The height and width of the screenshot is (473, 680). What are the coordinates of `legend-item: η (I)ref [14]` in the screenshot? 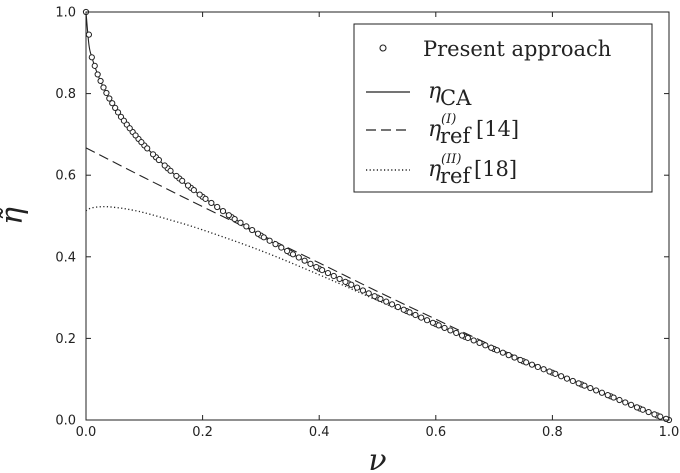 It's located at (442, 130).